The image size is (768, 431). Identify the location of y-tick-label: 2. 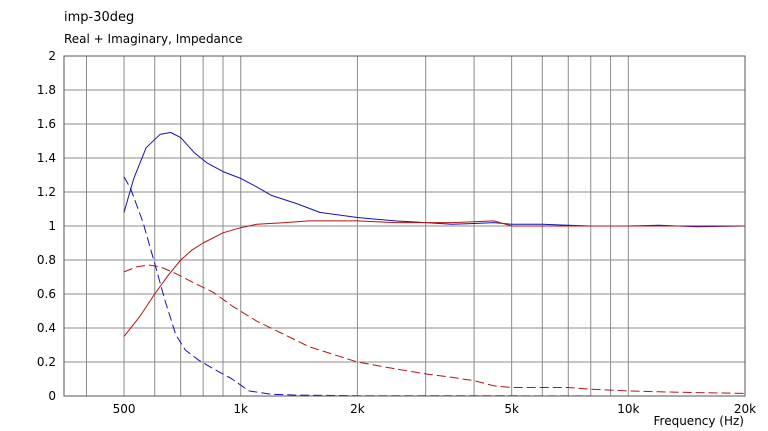
(52, 56).